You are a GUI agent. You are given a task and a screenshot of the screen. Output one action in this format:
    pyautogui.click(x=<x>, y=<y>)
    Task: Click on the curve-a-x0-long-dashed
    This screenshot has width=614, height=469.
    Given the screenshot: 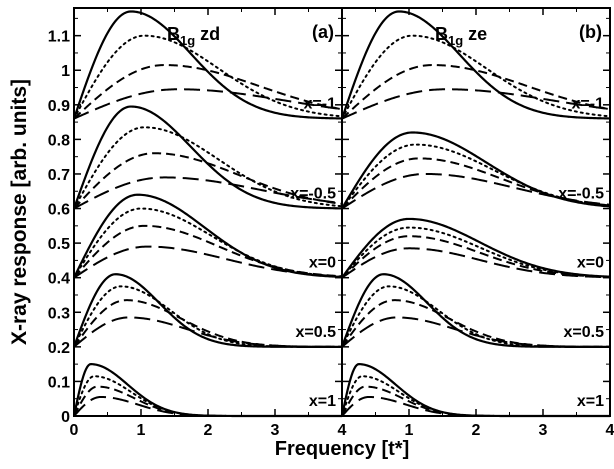 What is the action you would take?
    pyautogui.click(x=208, y=262)
    